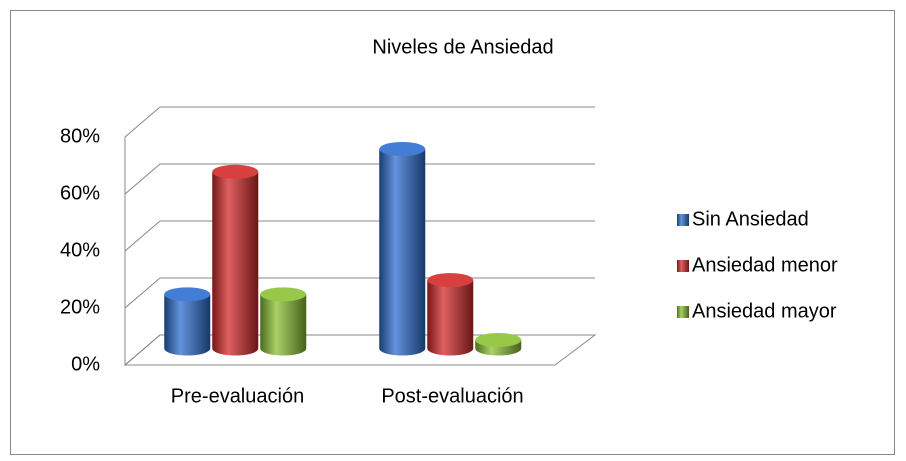 Image resolution: width=906 pixels, height=461 pixels. Describe the element at coordinates (80, 193) in the screenshot. I see `y-tick-label: 60%` at that location.